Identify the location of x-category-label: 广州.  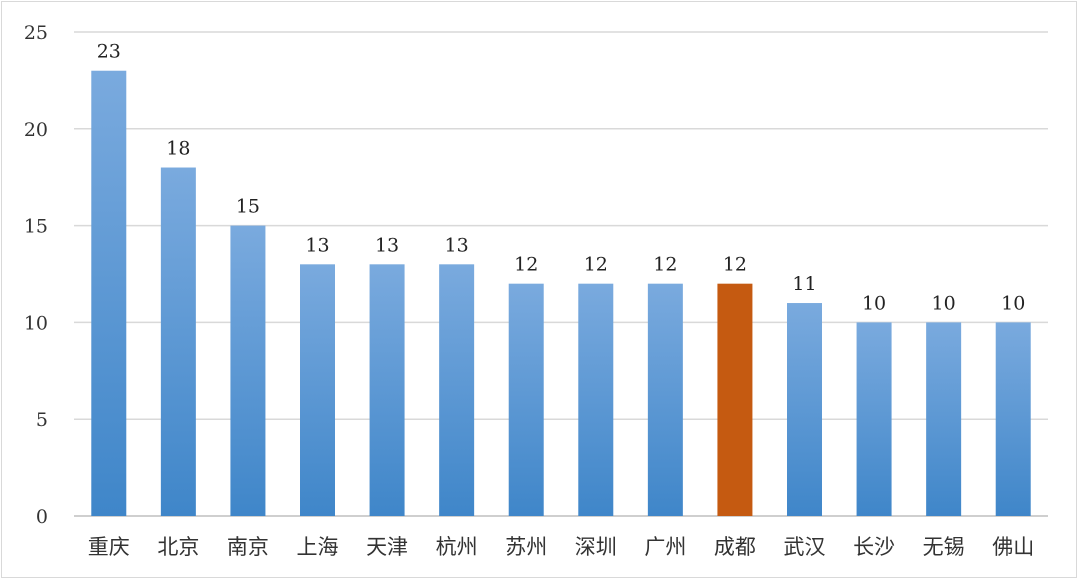
(665, 547).